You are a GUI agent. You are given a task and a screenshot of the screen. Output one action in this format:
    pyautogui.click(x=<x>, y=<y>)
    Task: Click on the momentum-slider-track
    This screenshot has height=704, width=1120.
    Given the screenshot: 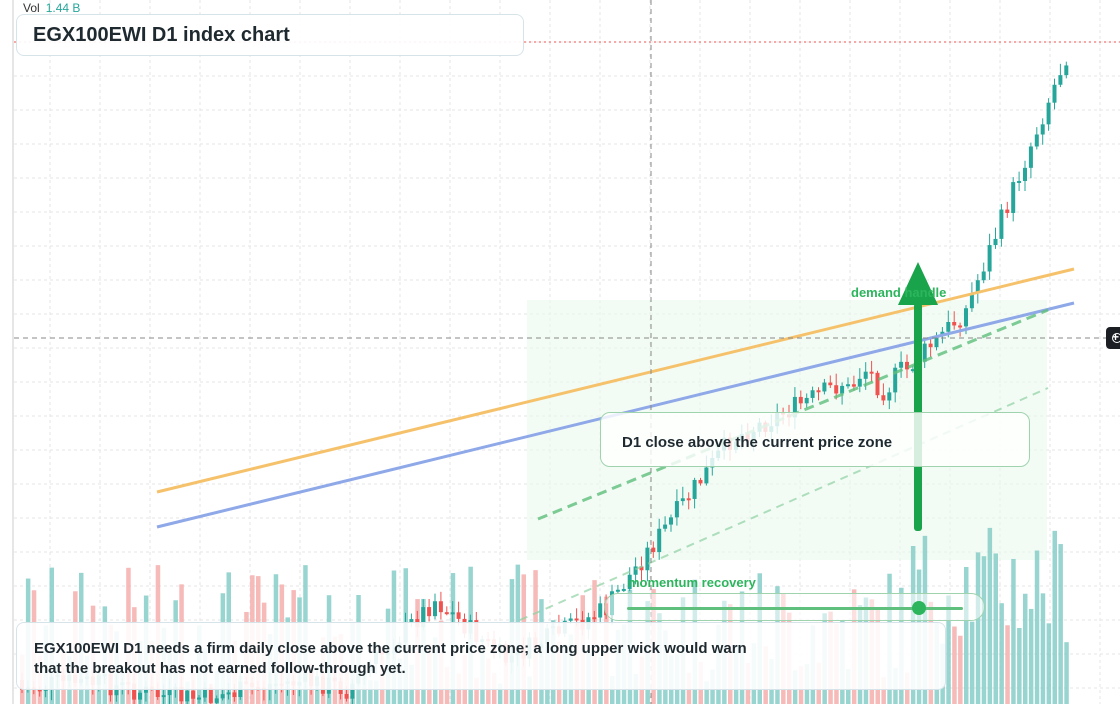 What is the action you would take?
    pyautogui.click(x=795, y=608)
    